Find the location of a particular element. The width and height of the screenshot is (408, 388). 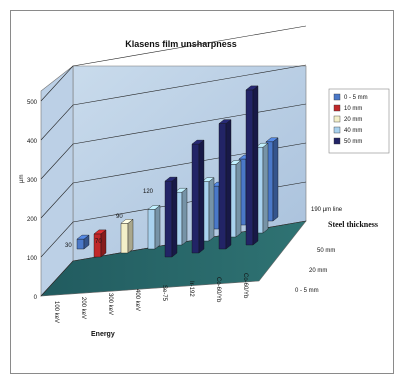

y-tick-label: 400 is located at coordinates (32, 142).